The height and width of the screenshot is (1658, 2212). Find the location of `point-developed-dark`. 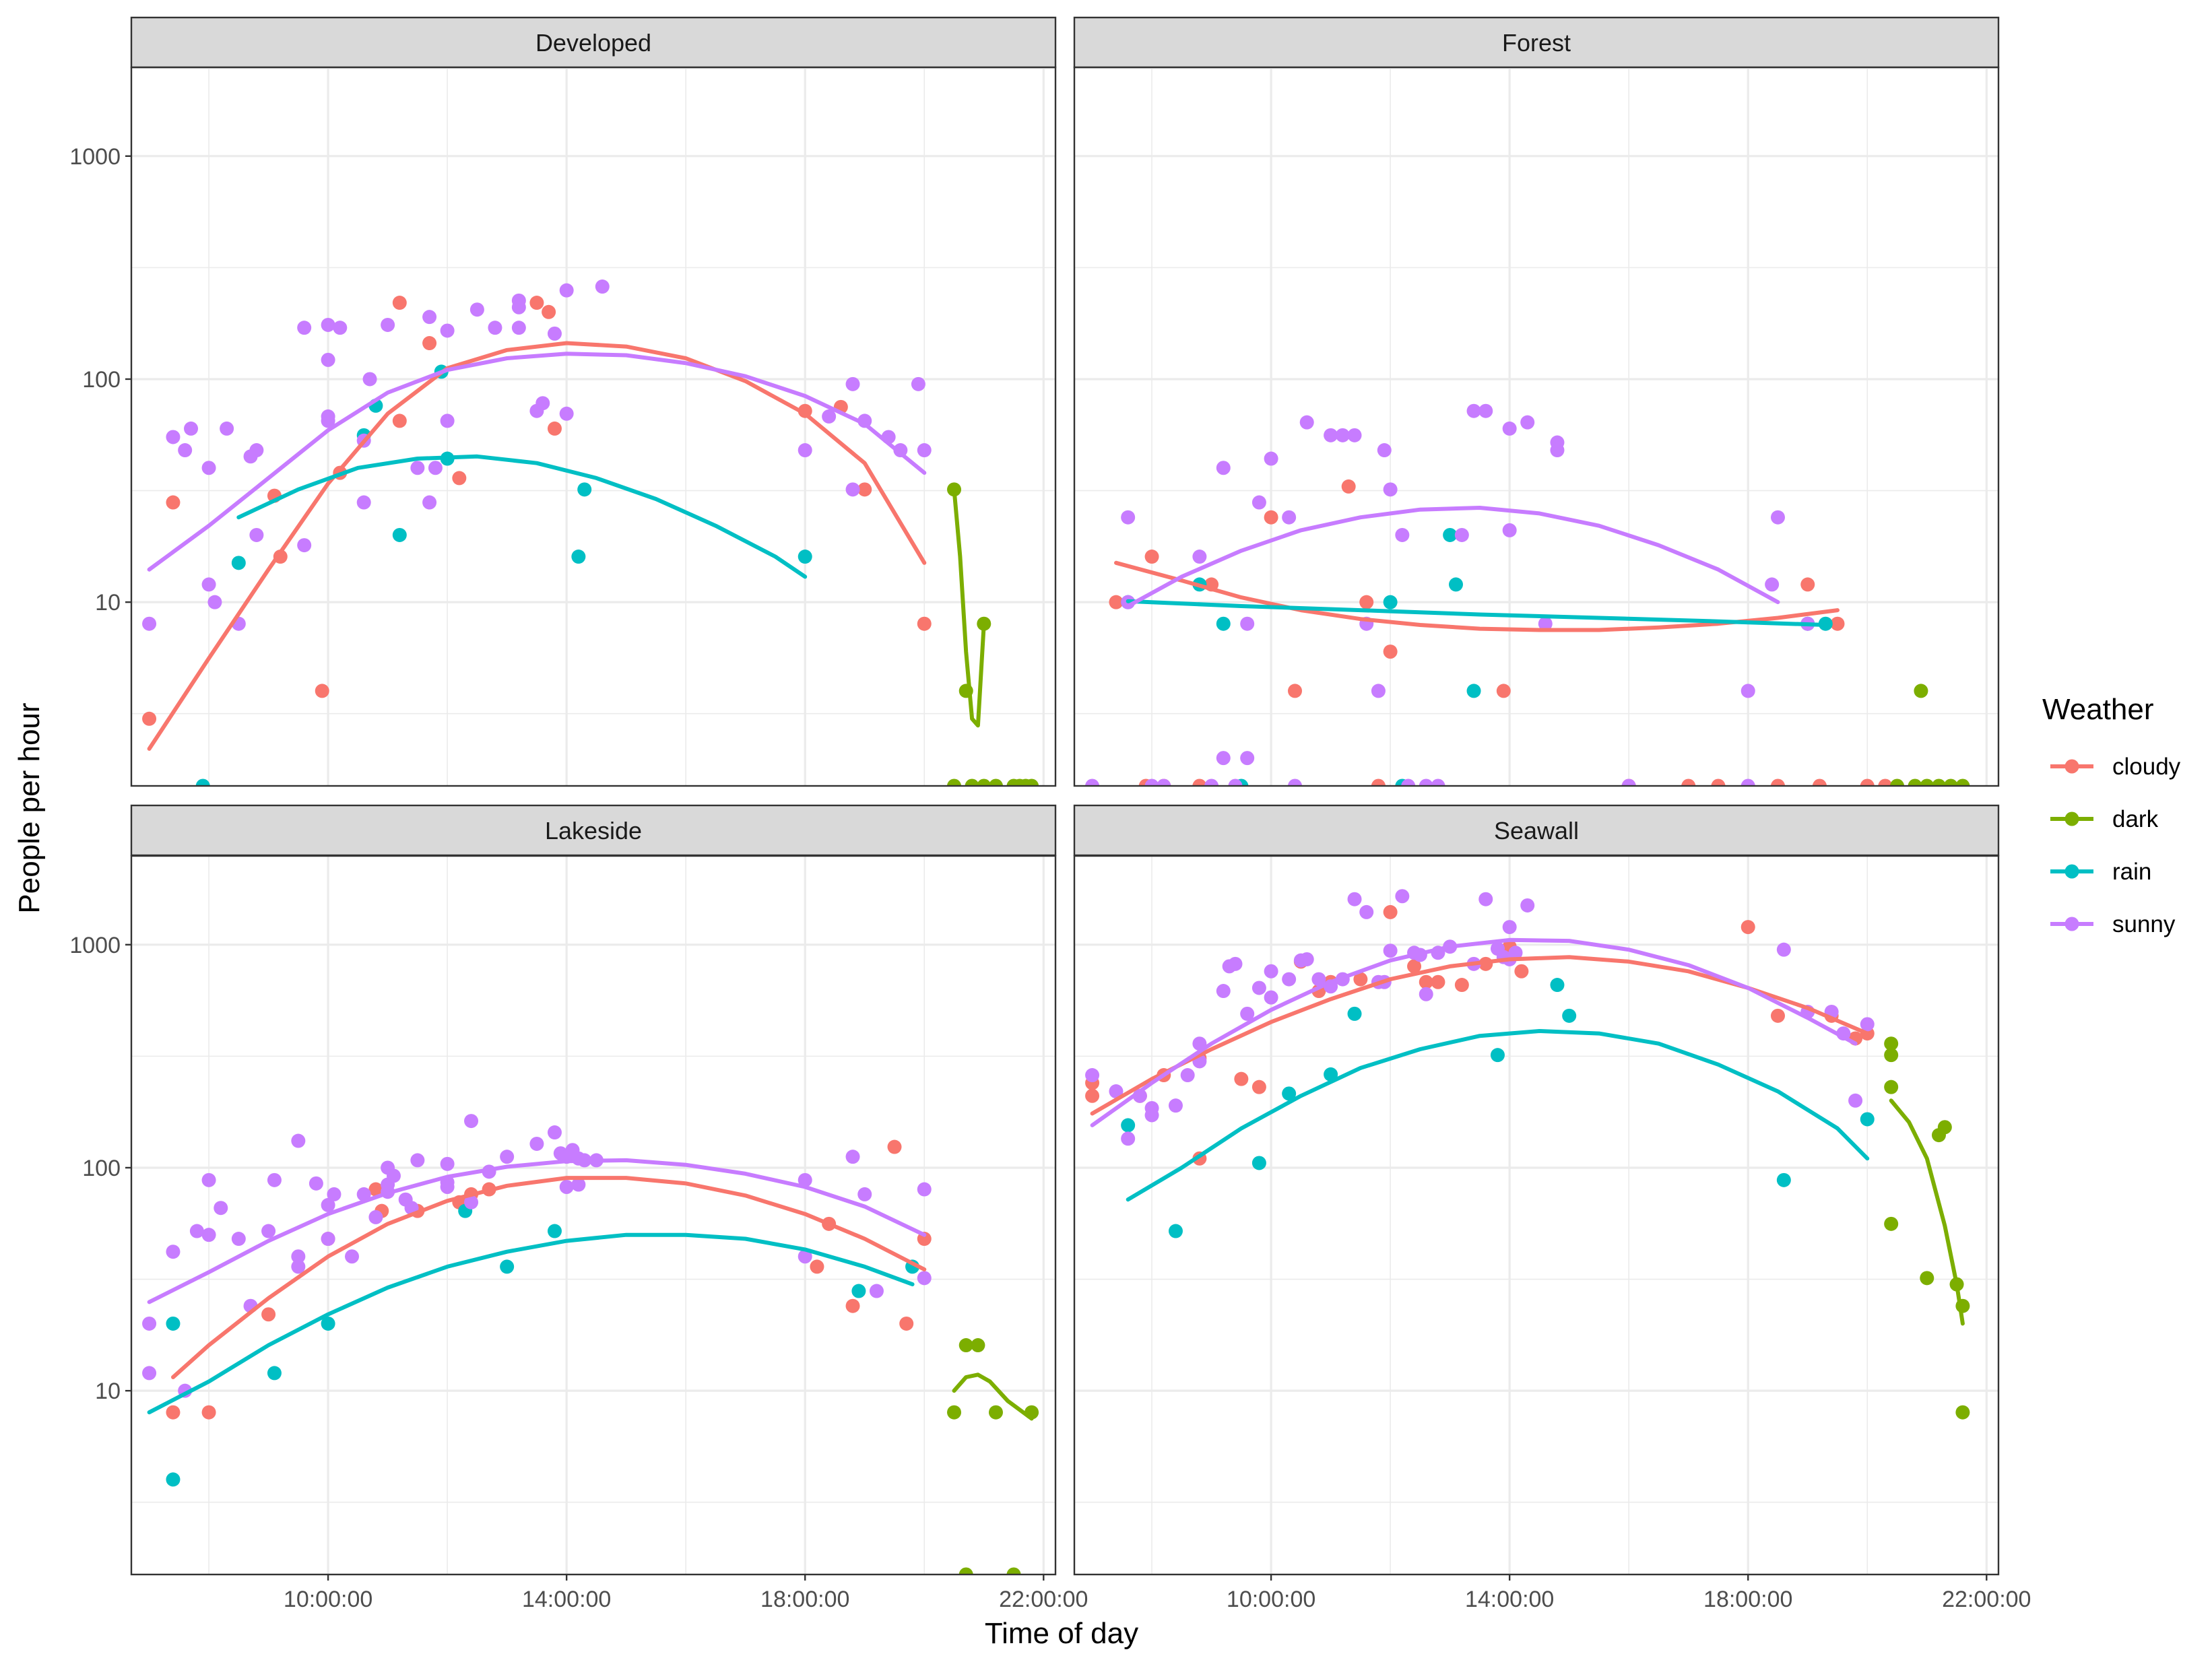

point-developed-dark is located at coordinates (1031, 782).